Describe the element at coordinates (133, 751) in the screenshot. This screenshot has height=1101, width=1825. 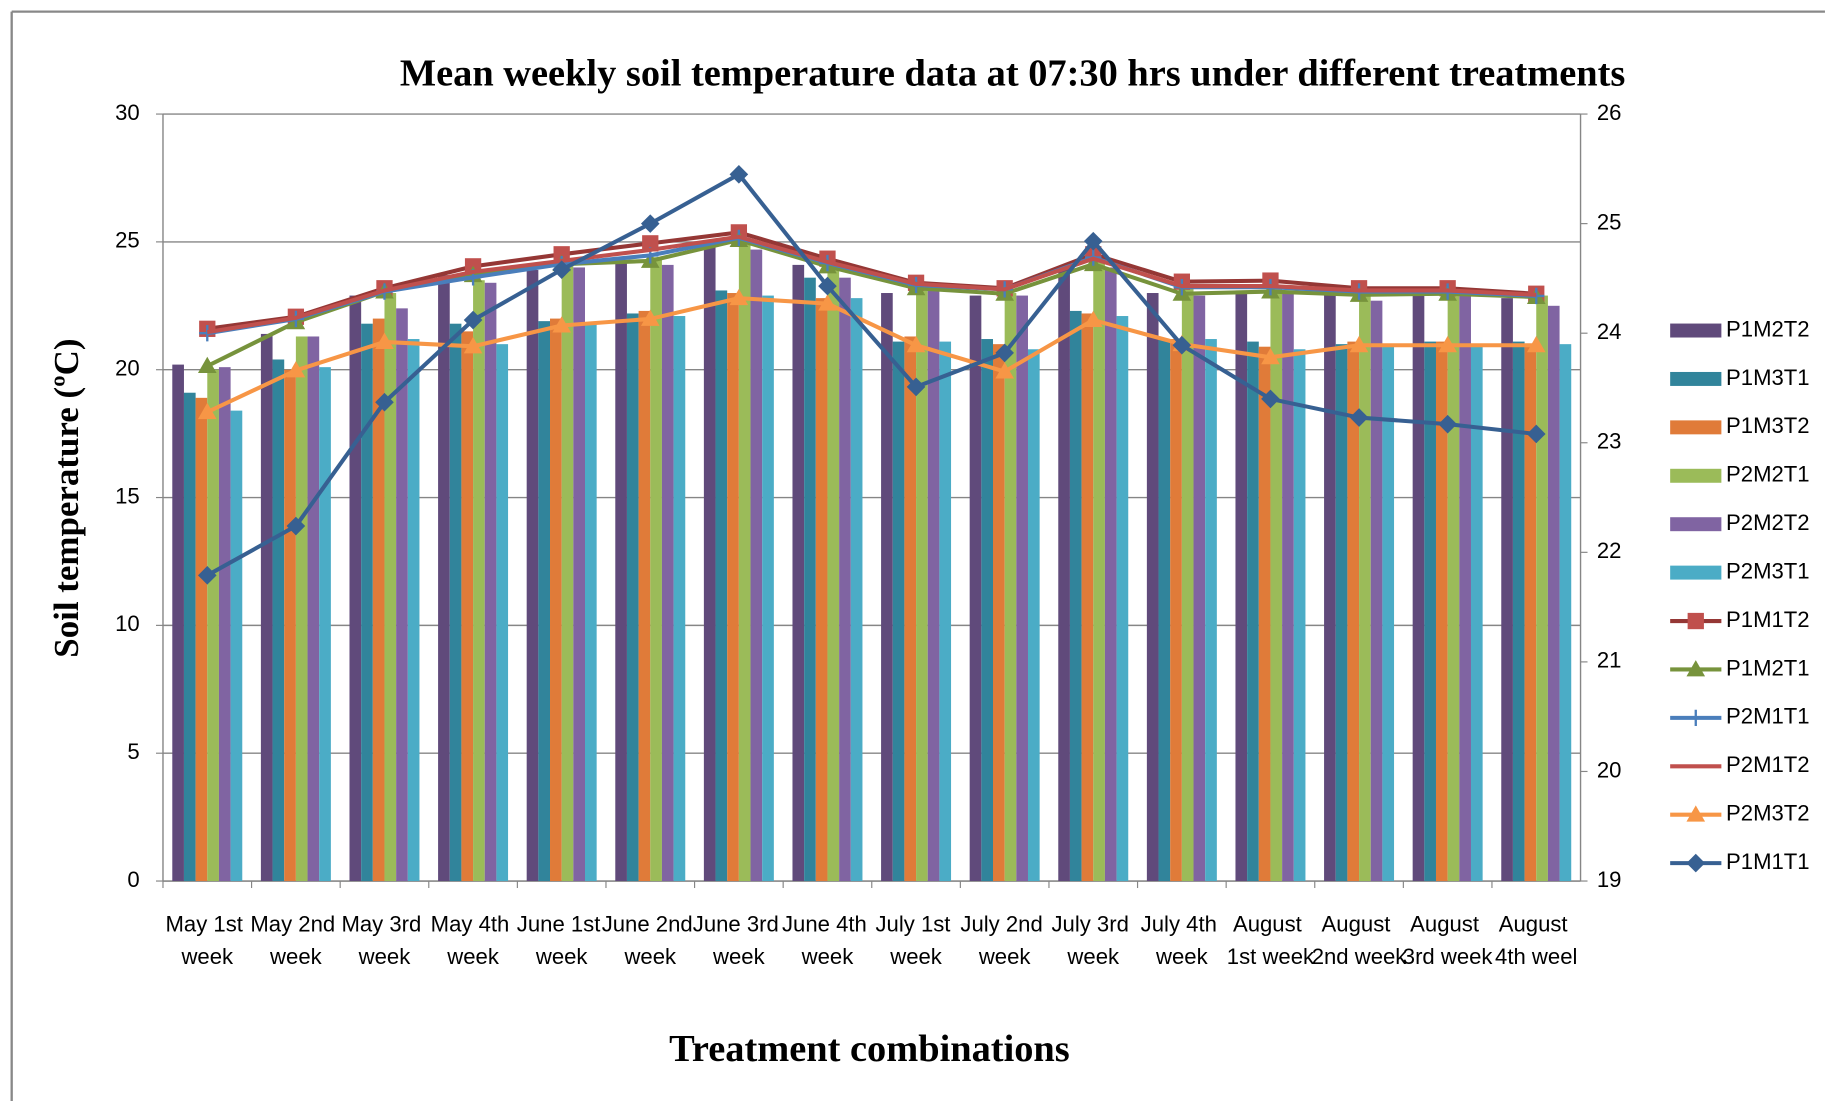
I see `y-tick-label: 5` at that location.